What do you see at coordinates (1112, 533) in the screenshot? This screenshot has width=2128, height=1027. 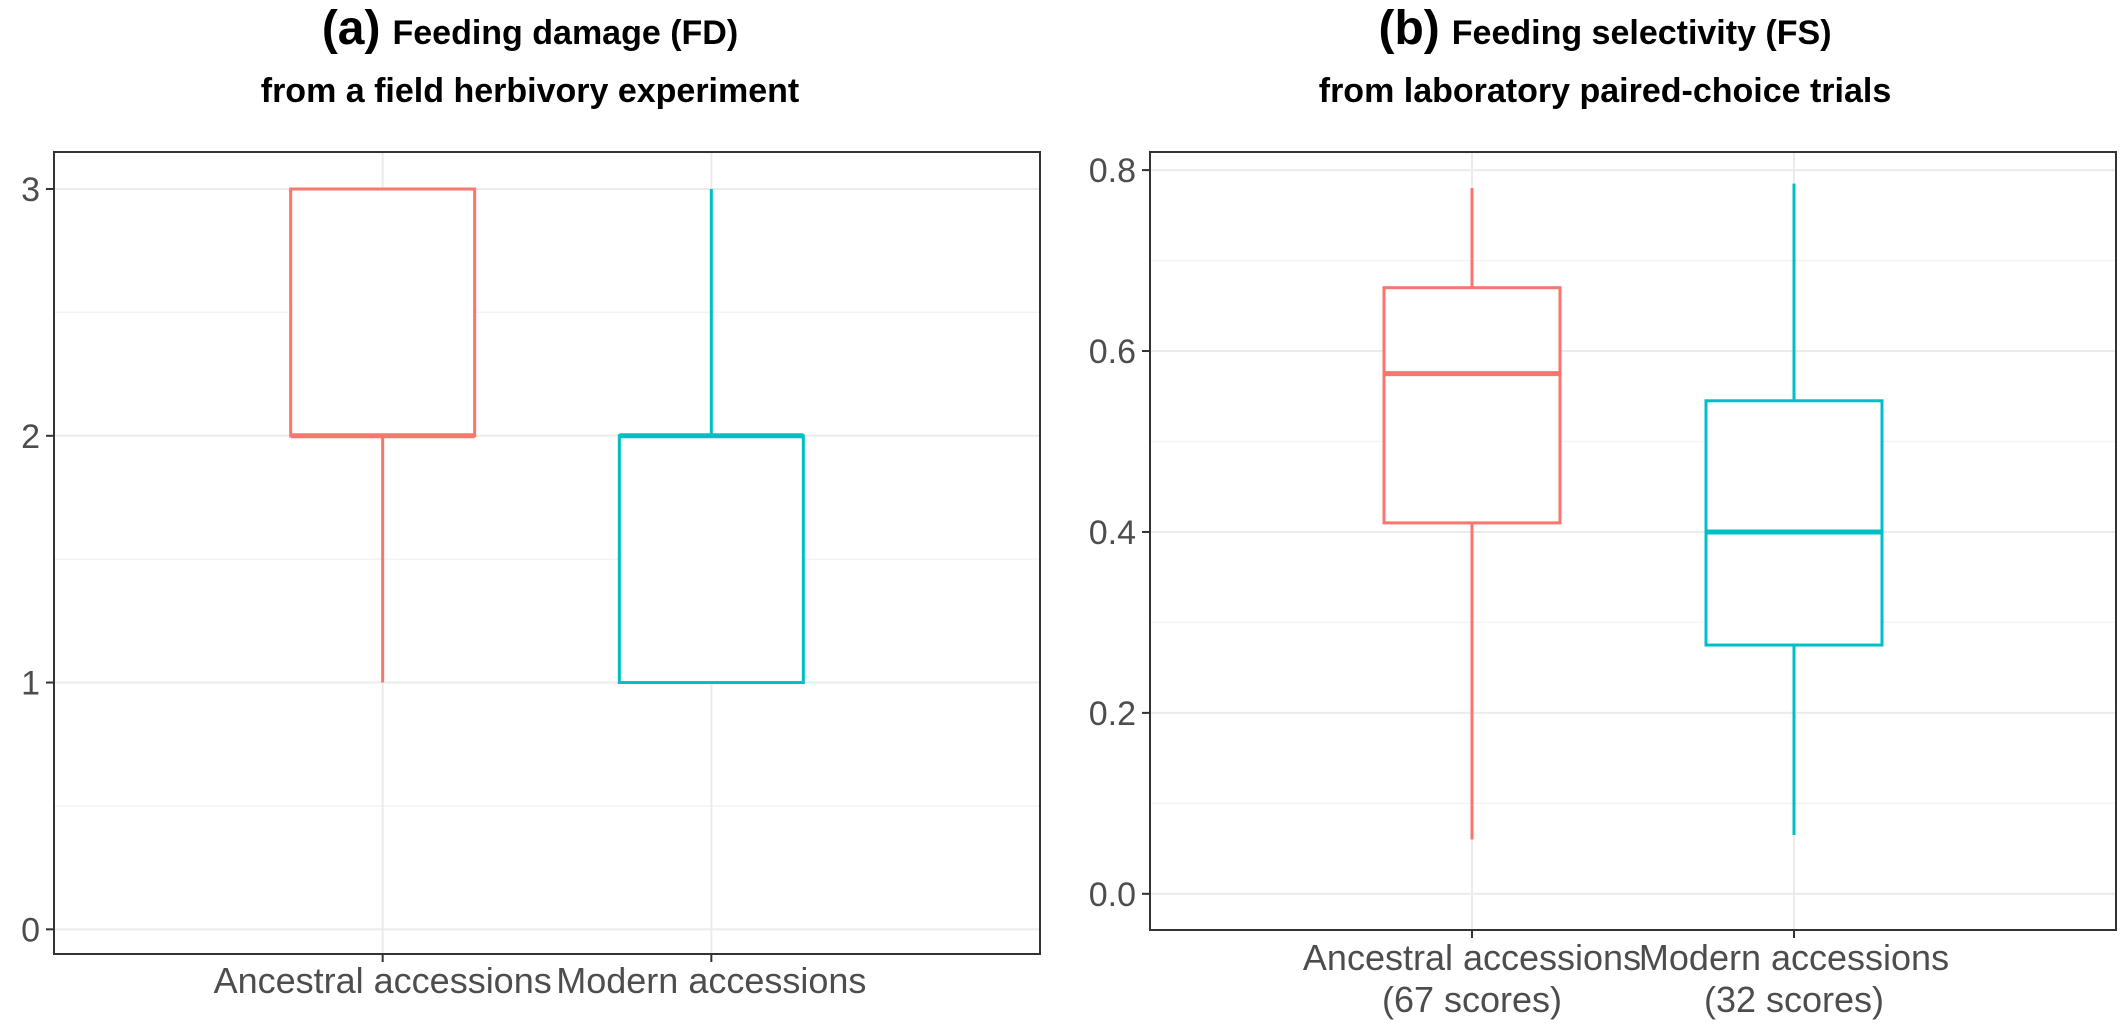 I see `panel-b-y-tick-label: 0.4` at bounding box center [1112, 533].